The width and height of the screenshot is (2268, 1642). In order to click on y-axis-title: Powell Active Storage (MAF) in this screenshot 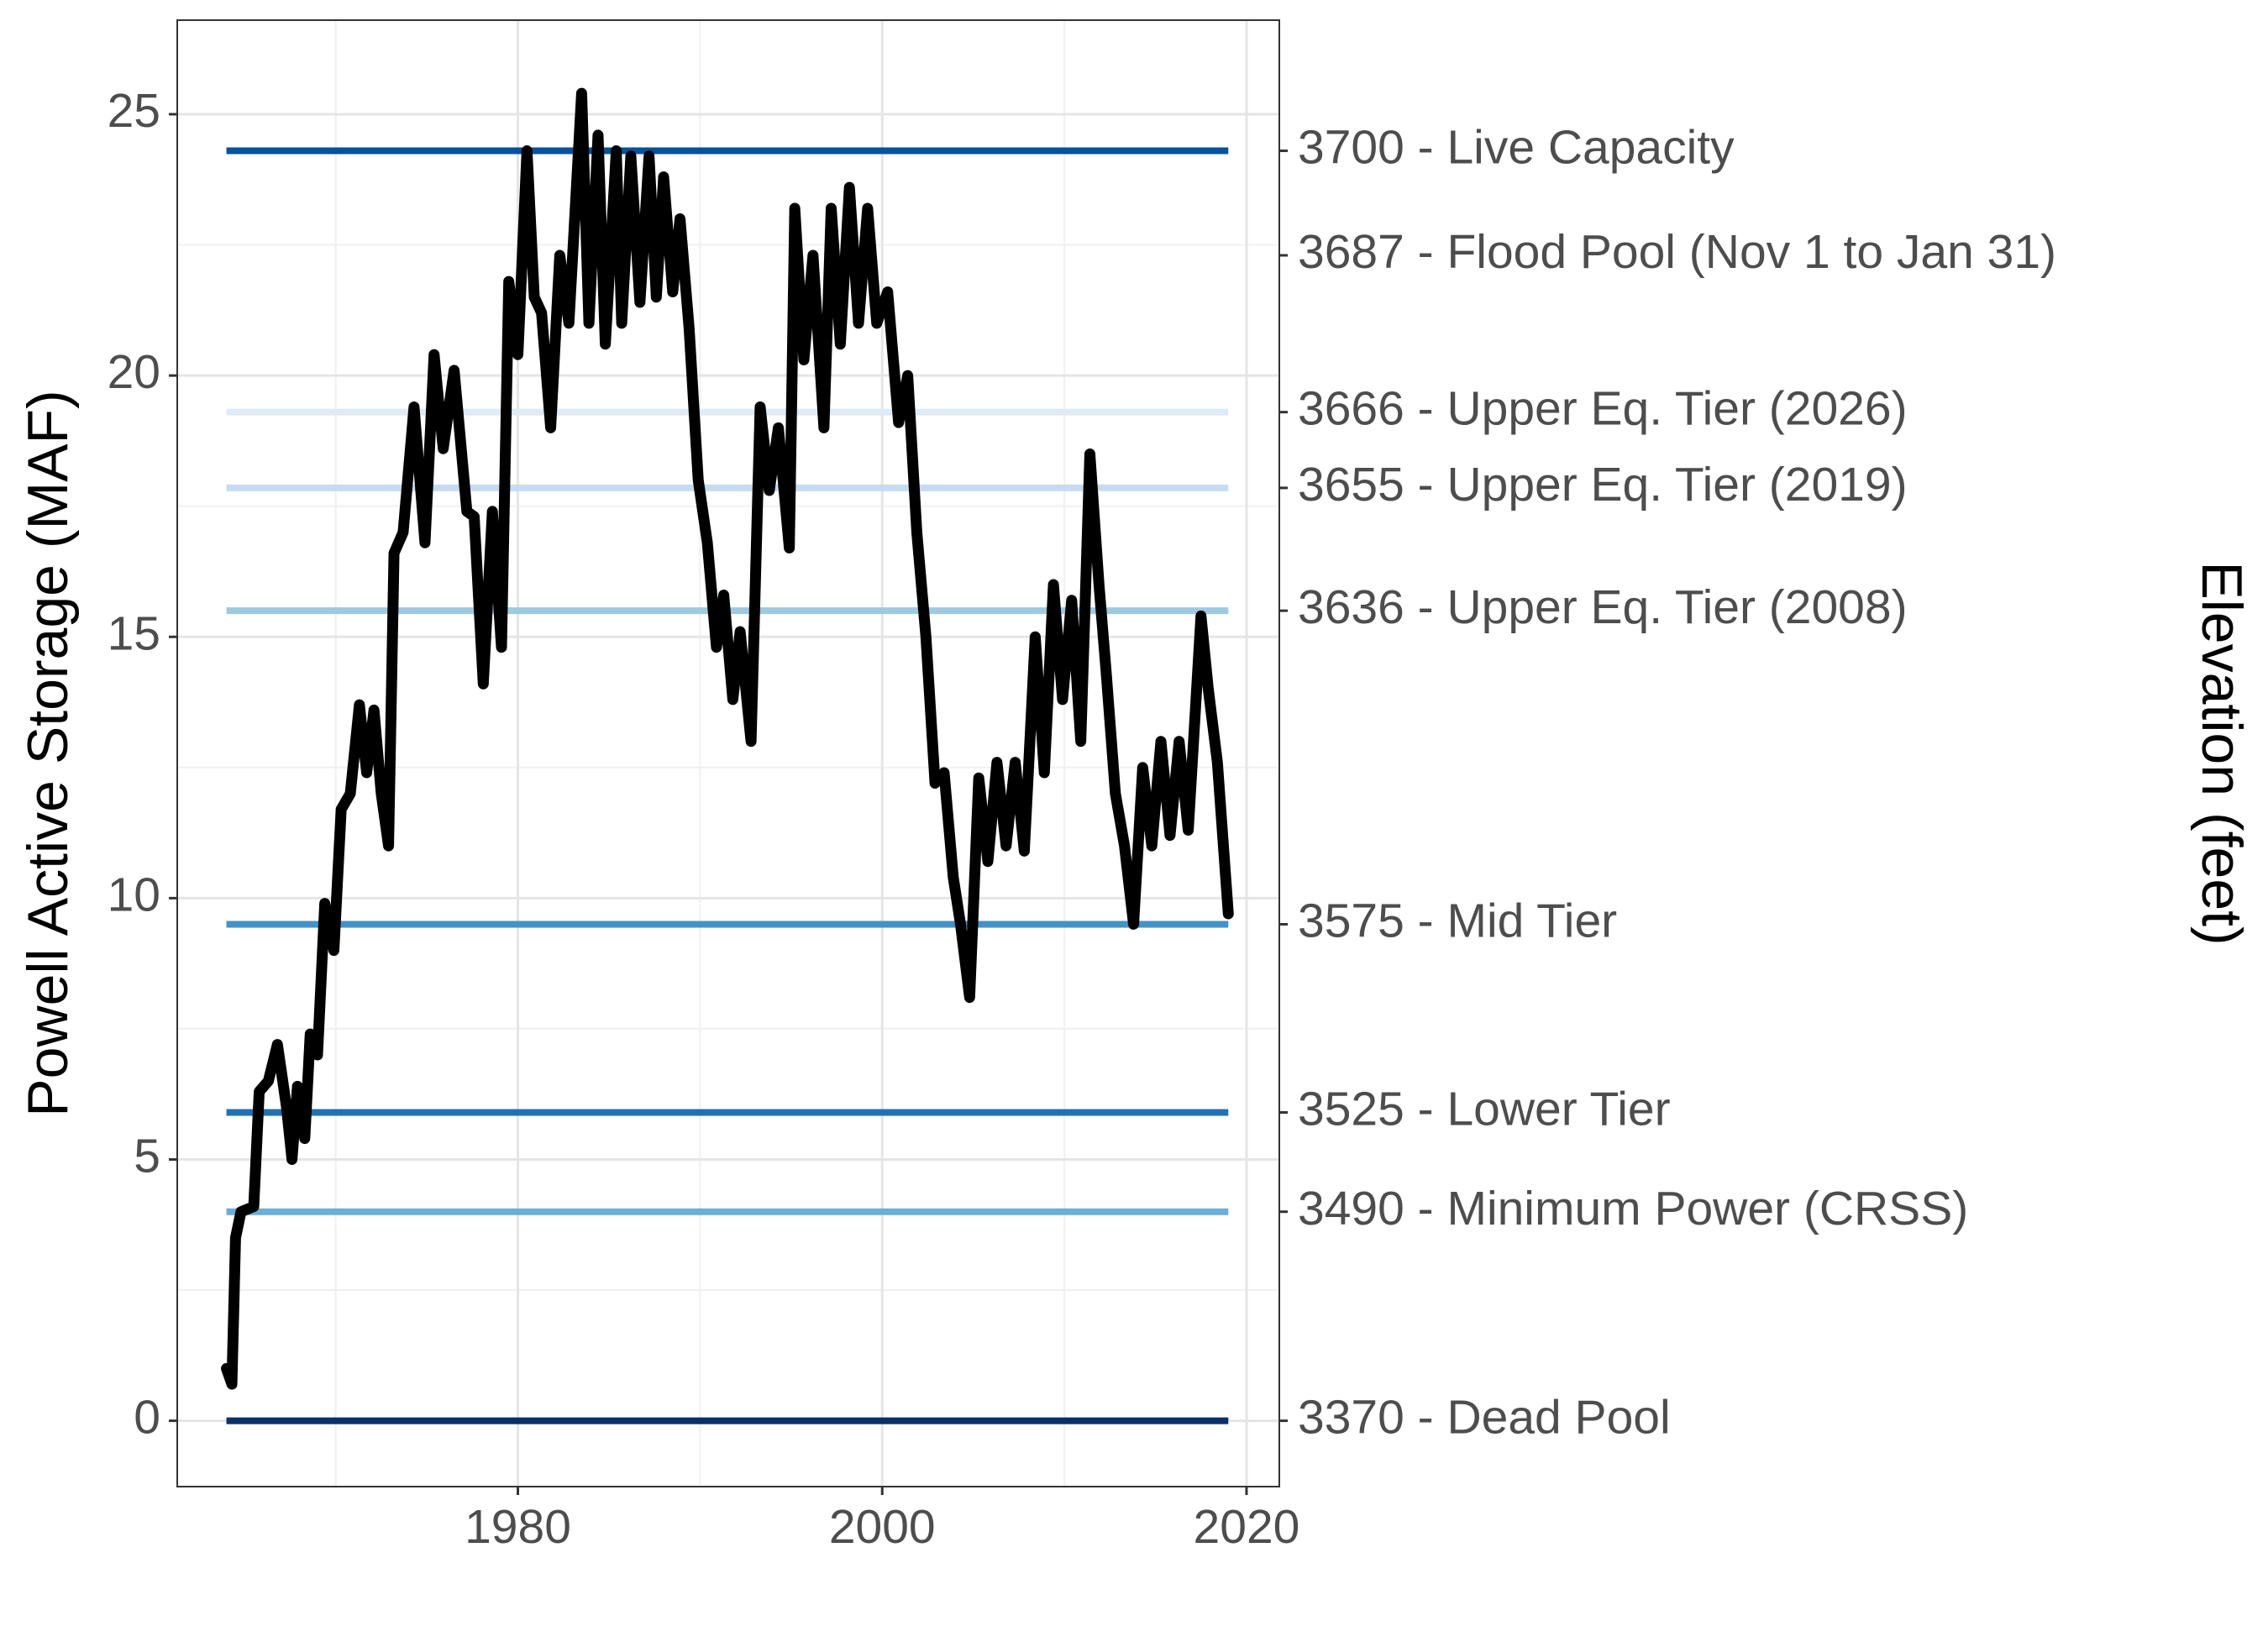, I will do `click(48, 753)`.